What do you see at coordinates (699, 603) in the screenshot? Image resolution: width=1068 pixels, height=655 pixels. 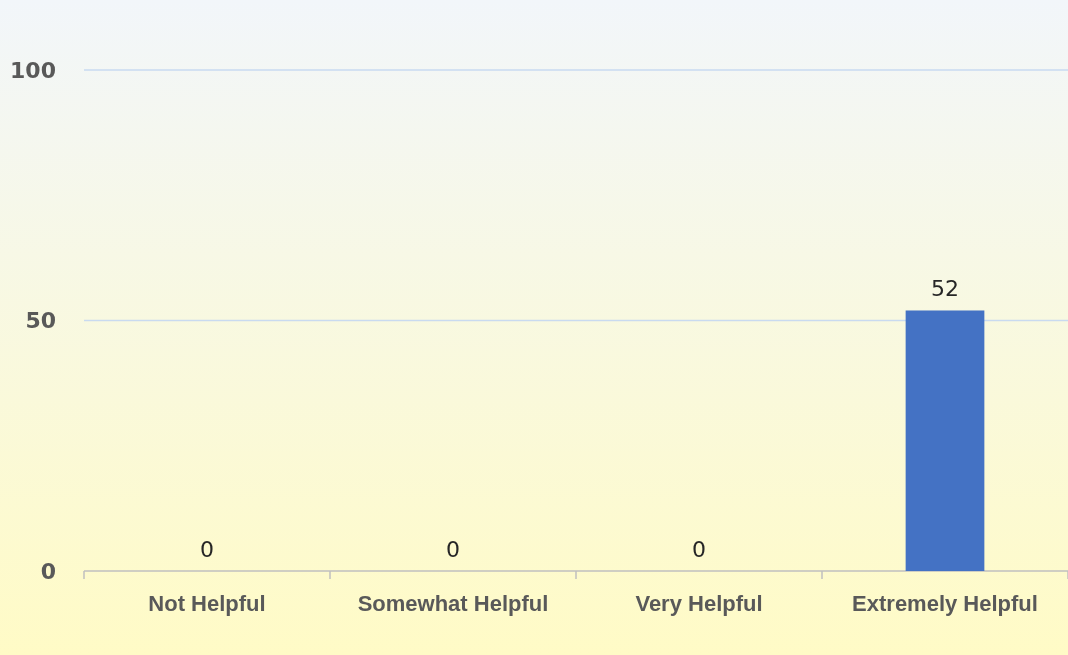 I see `x-tick-label: Very Helpful` at bounding box center [699, 603].